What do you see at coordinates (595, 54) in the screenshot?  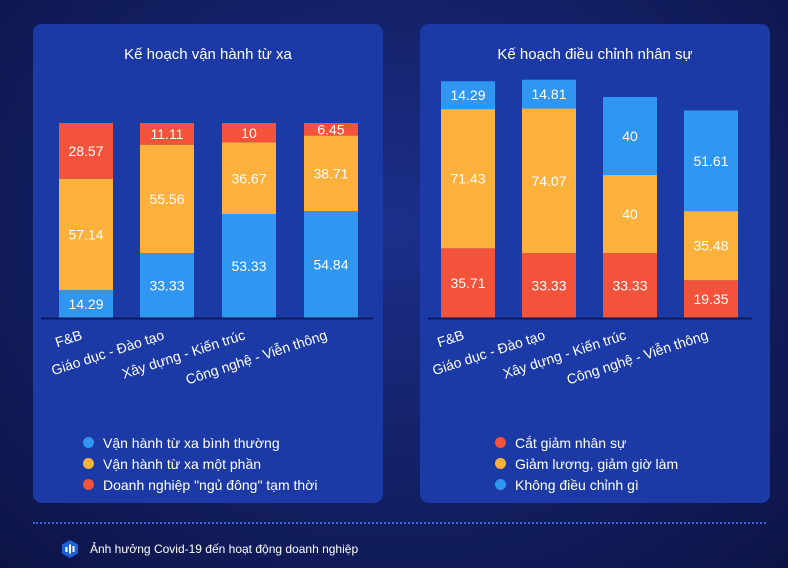 I see `chart-title: Kế hoạch điều chỉnh nhân sự` at bounding box center [595, 54].